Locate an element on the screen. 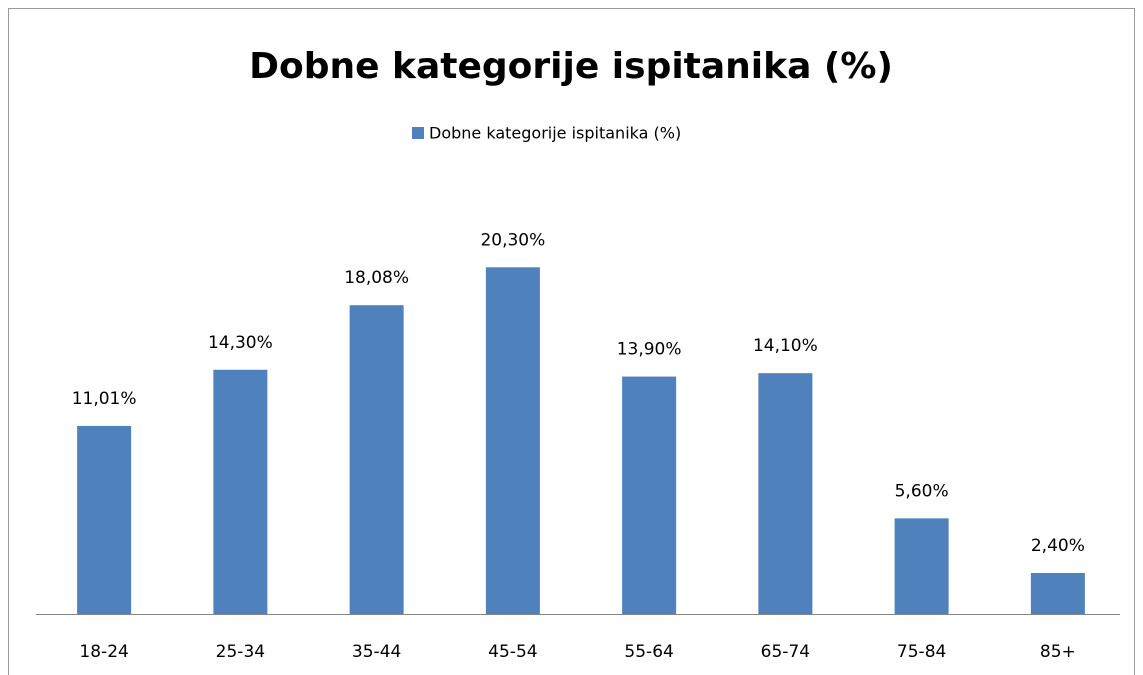  value-label: 11,01% is located at coordinates (104, 399).